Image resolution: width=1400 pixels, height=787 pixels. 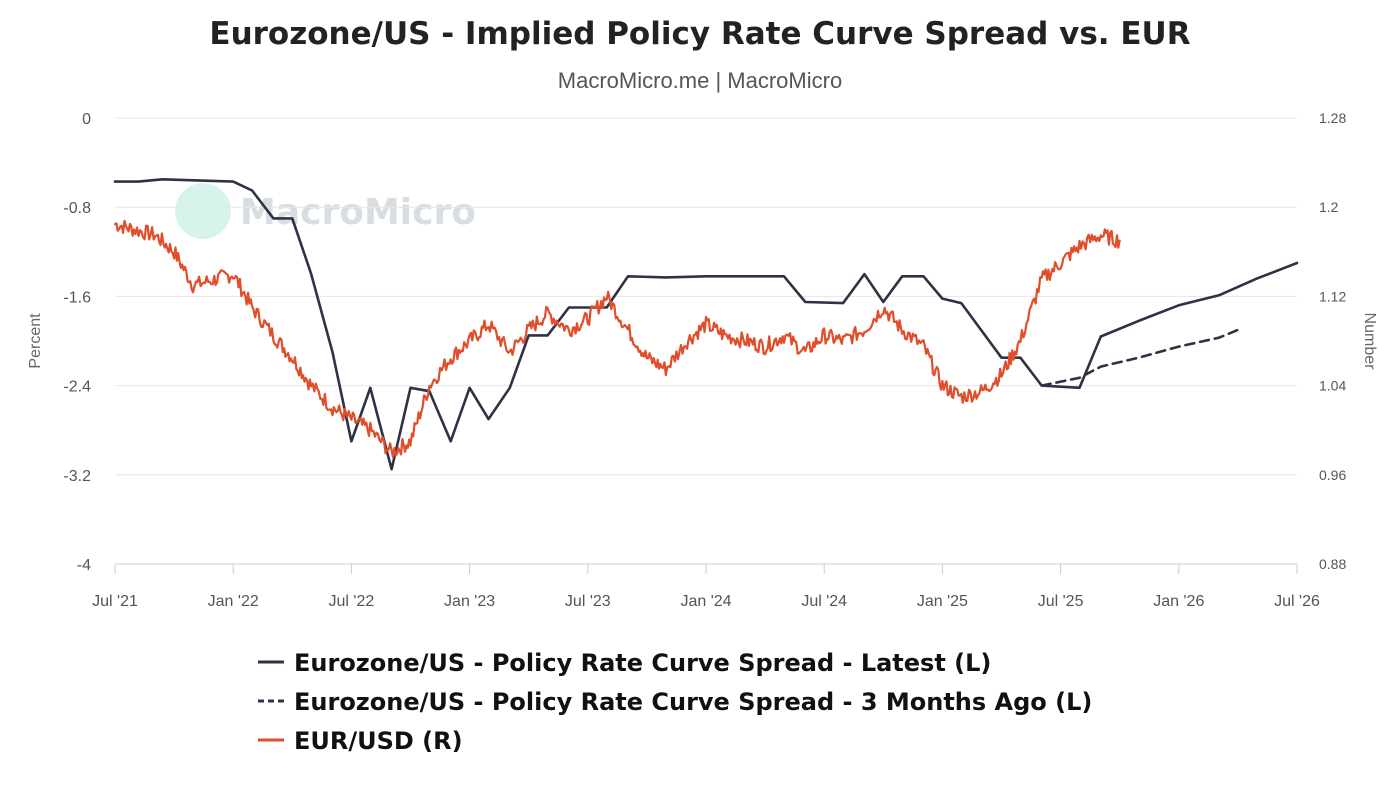 I want to click on y-left-tick-label: -2.4, so click(x=77, y=387).